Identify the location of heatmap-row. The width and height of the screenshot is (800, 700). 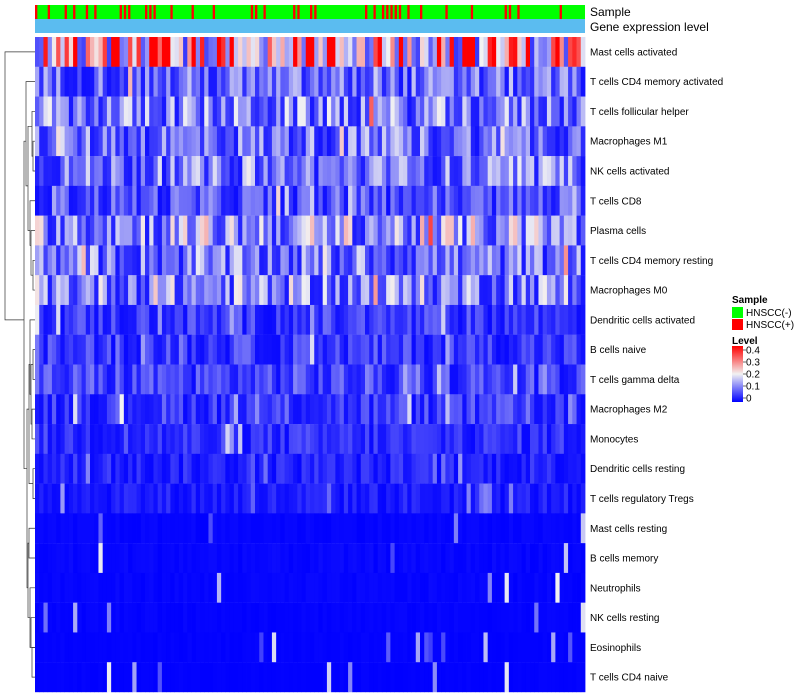
(310, 111).